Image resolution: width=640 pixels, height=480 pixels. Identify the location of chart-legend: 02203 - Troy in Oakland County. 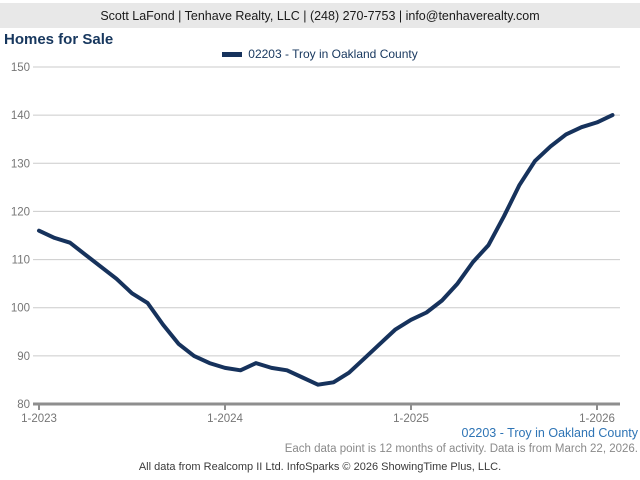
(320, 54).